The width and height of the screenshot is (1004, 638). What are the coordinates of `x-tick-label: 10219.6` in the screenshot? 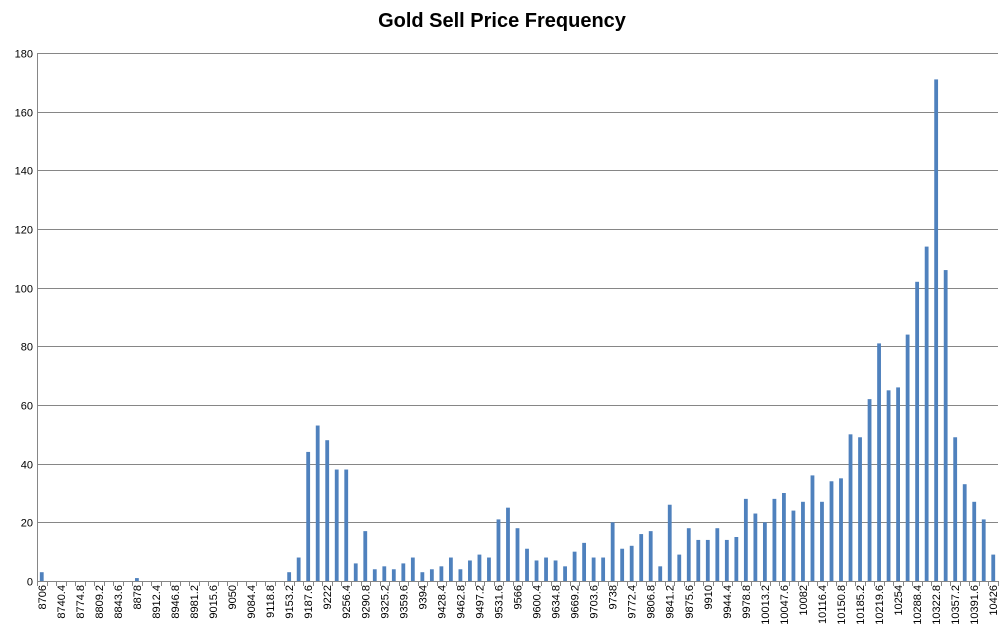 It's located at (880, 605).